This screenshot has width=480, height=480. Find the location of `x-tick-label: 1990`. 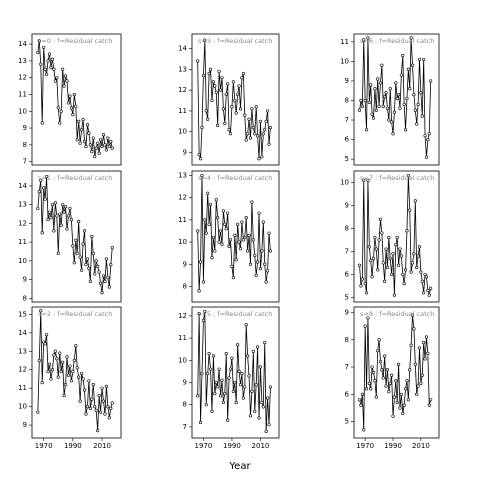

x-tick-label: 1990 is located at coordinates (393, 446).